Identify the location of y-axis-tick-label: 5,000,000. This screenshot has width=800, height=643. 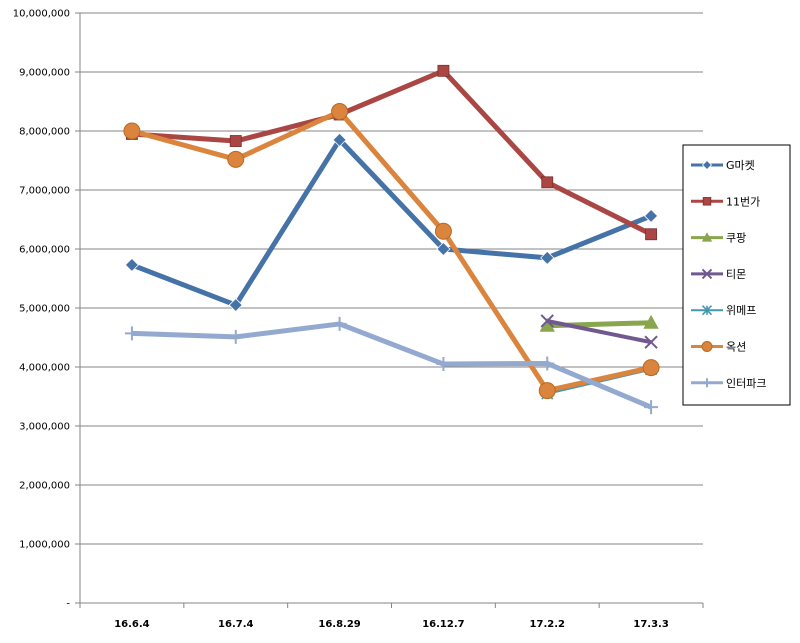
(44, 309).